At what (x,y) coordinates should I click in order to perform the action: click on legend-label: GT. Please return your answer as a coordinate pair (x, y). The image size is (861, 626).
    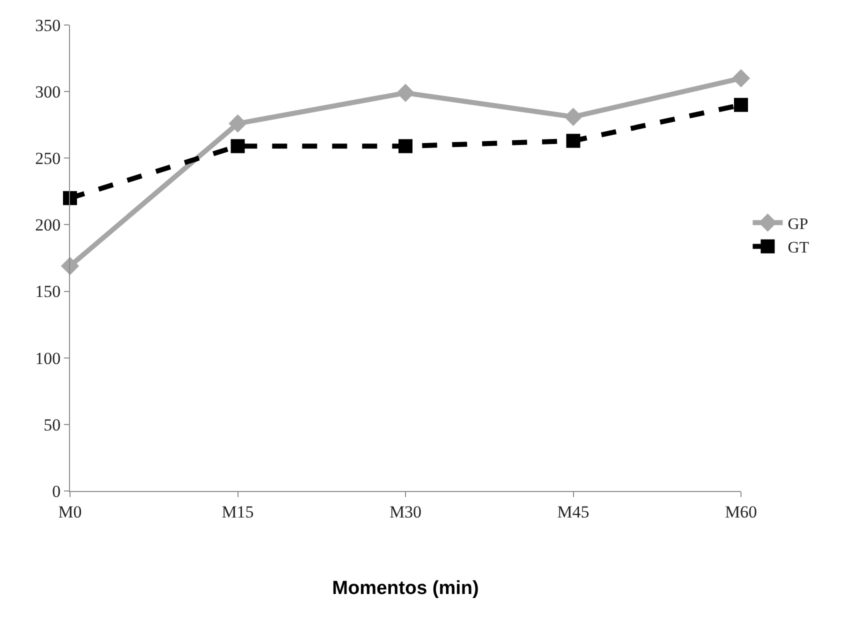
    Looking at the image, I should click on (799, 248).